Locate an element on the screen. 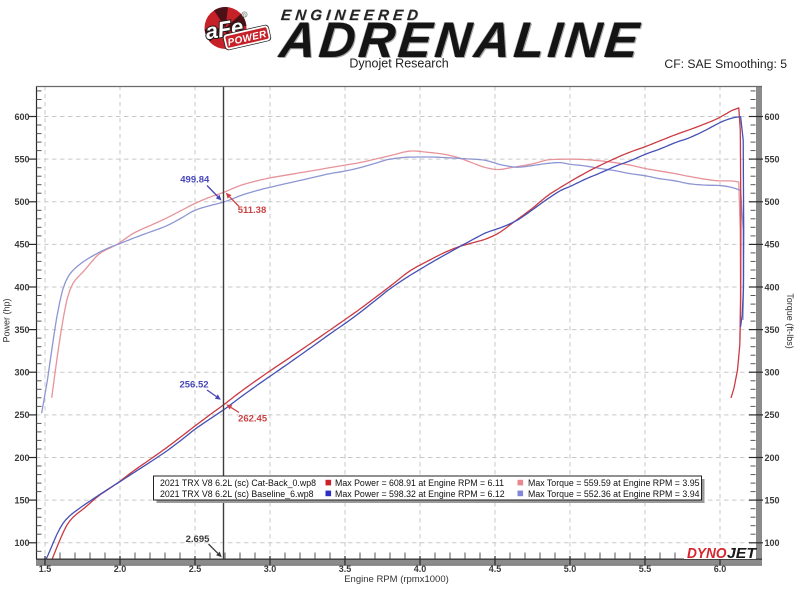 The height and width of the screenshot is (600, 800). svg-text: 511.38 is located at coordinates (252, 210).